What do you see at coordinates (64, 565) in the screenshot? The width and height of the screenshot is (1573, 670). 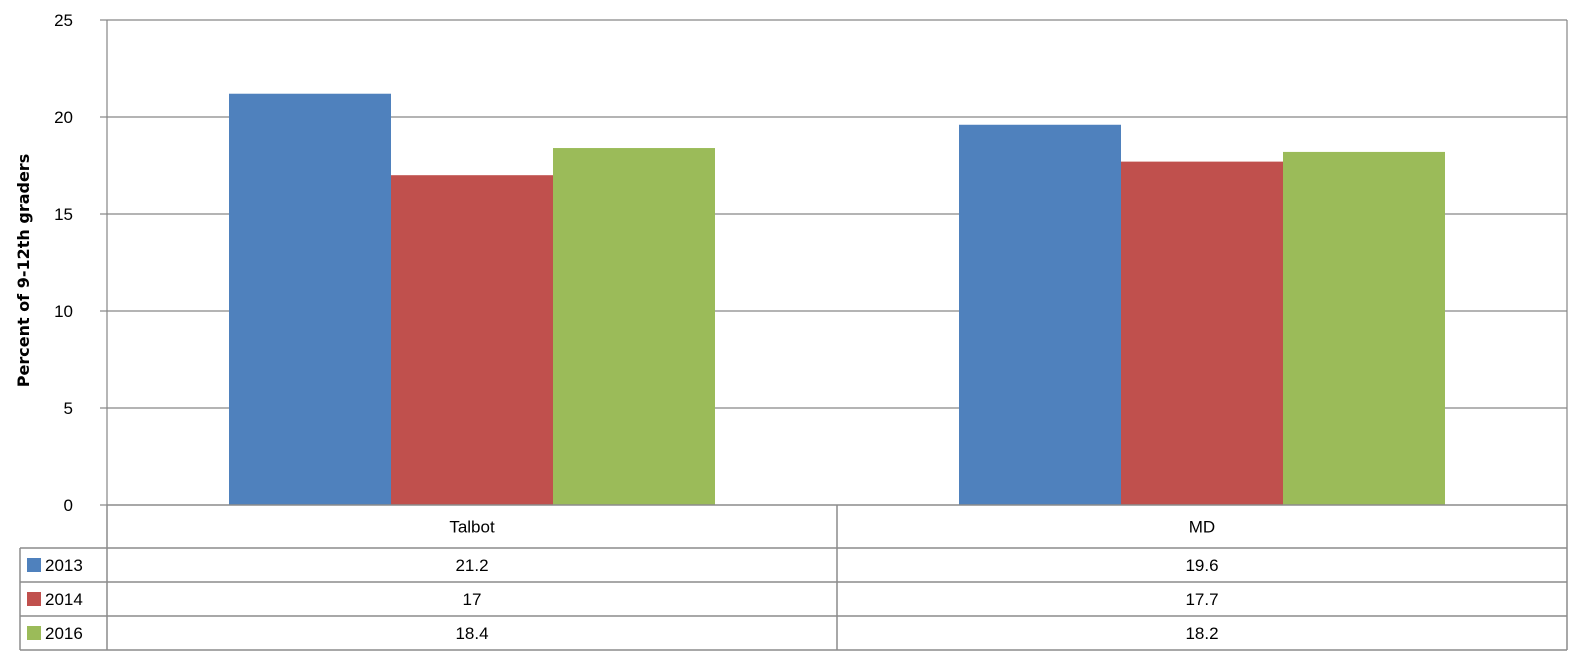 I see `legend-label-2013: 2013` at bounding box center [64, 565].